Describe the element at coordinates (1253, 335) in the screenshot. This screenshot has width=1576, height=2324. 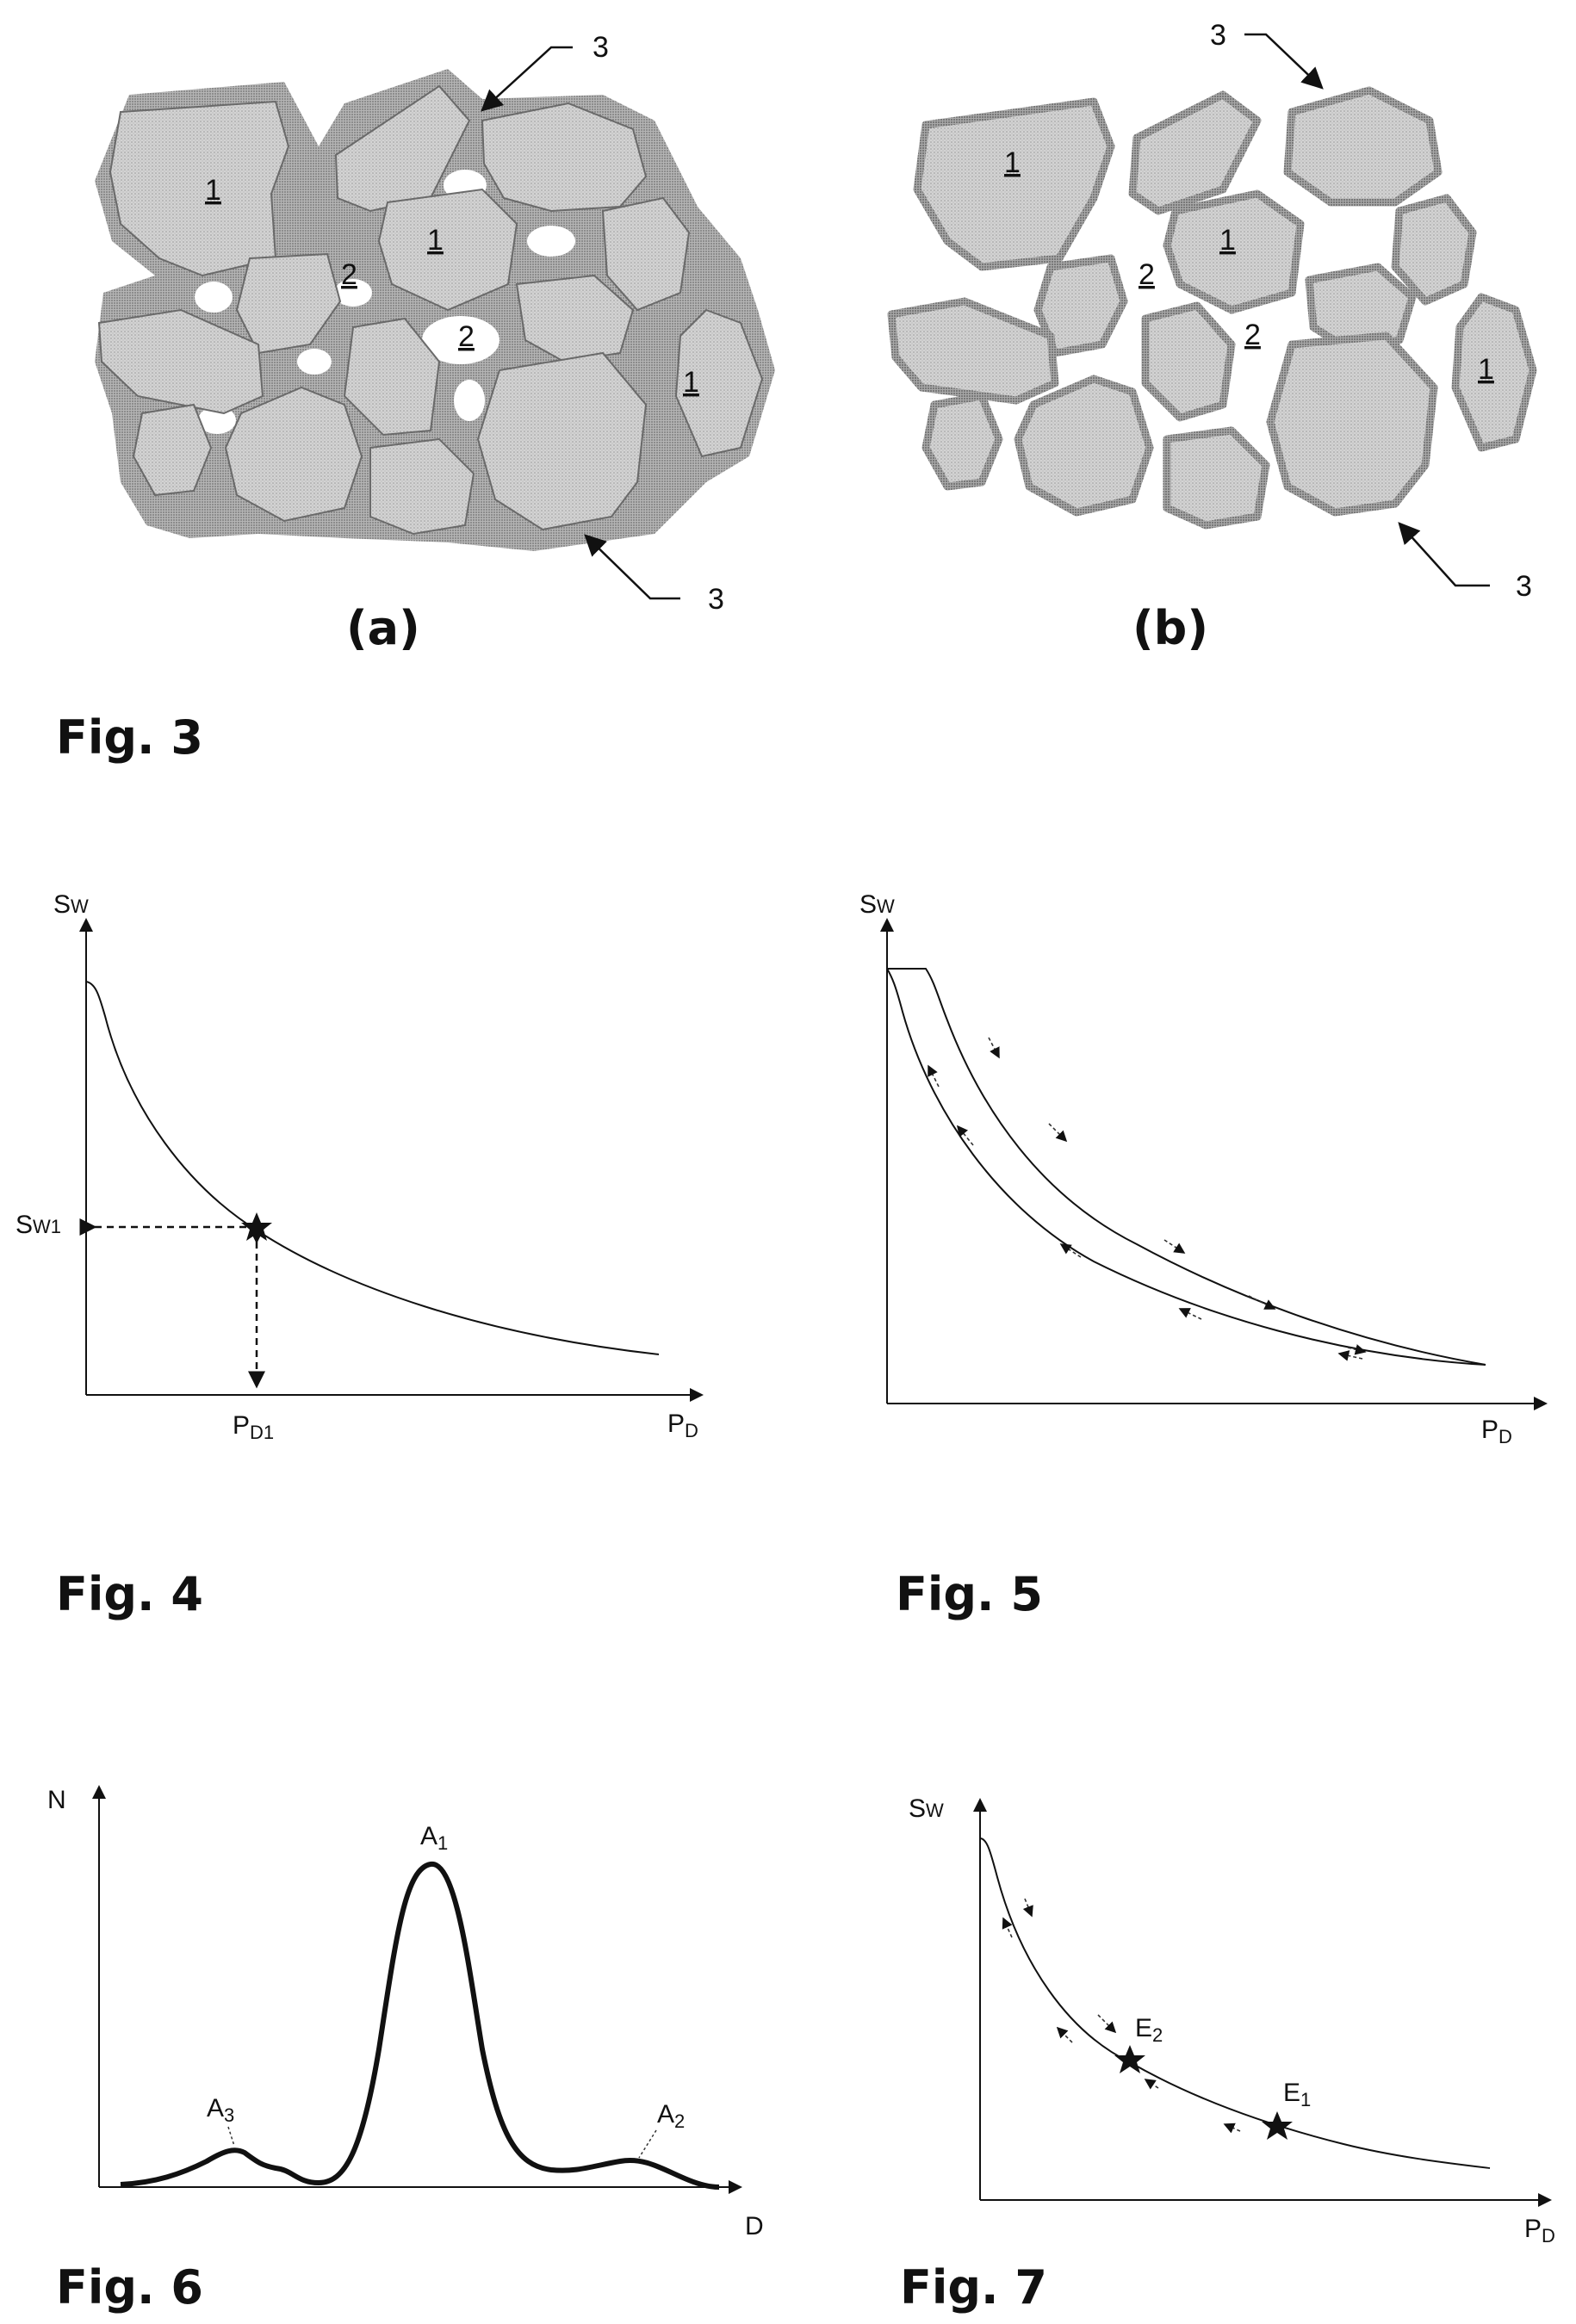
I see `ref-pore-b2: 2` at that location.